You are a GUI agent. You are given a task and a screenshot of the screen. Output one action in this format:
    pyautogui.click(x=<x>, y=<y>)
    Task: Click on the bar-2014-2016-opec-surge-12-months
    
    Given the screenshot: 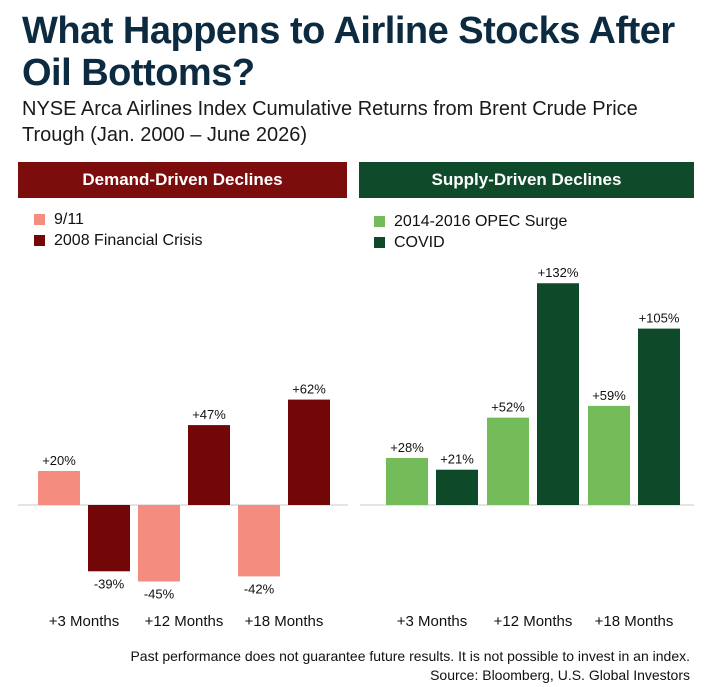 What is the action you would take?
    pyautogui.click(x=508, y=461)
    